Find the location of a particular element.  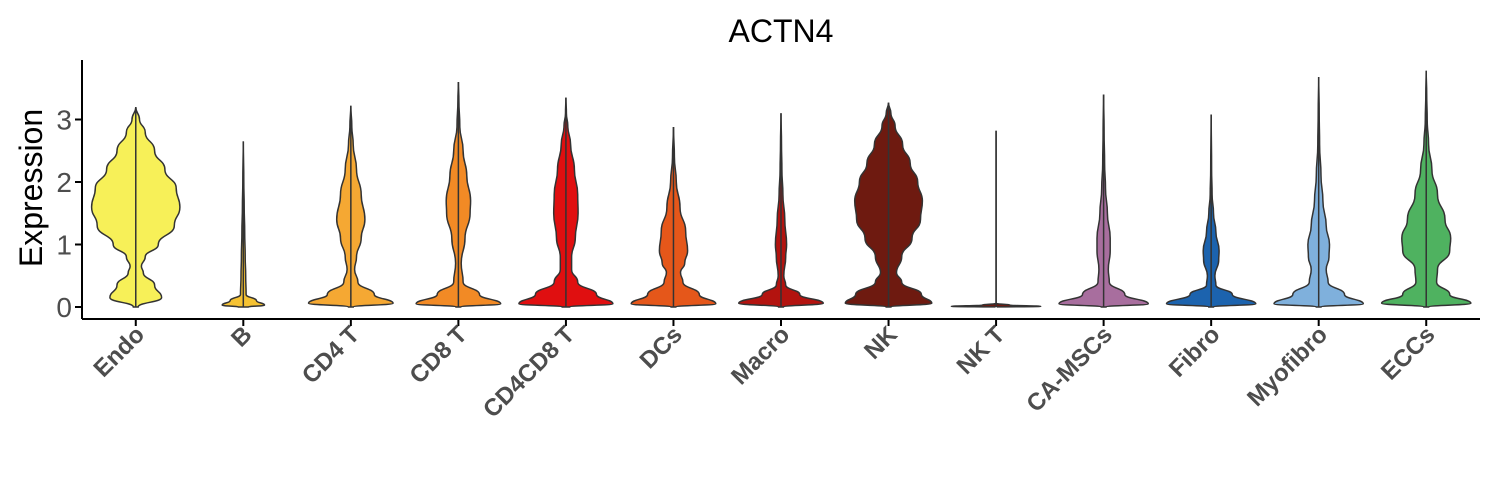

x-tick-label: Fibro is located at coordinates (1195, 352).